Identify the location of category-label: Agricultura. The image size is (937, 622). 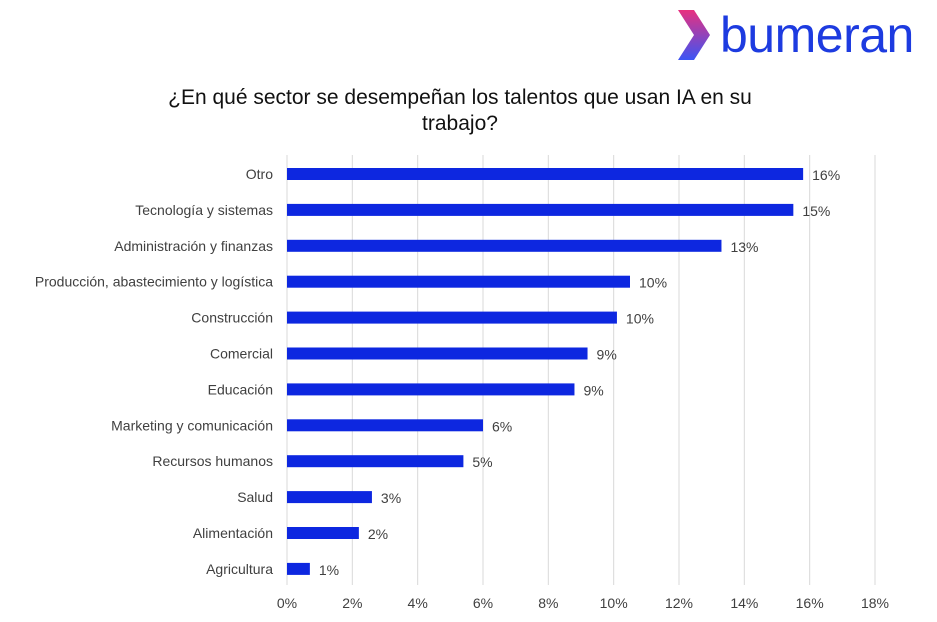
(239, 569).